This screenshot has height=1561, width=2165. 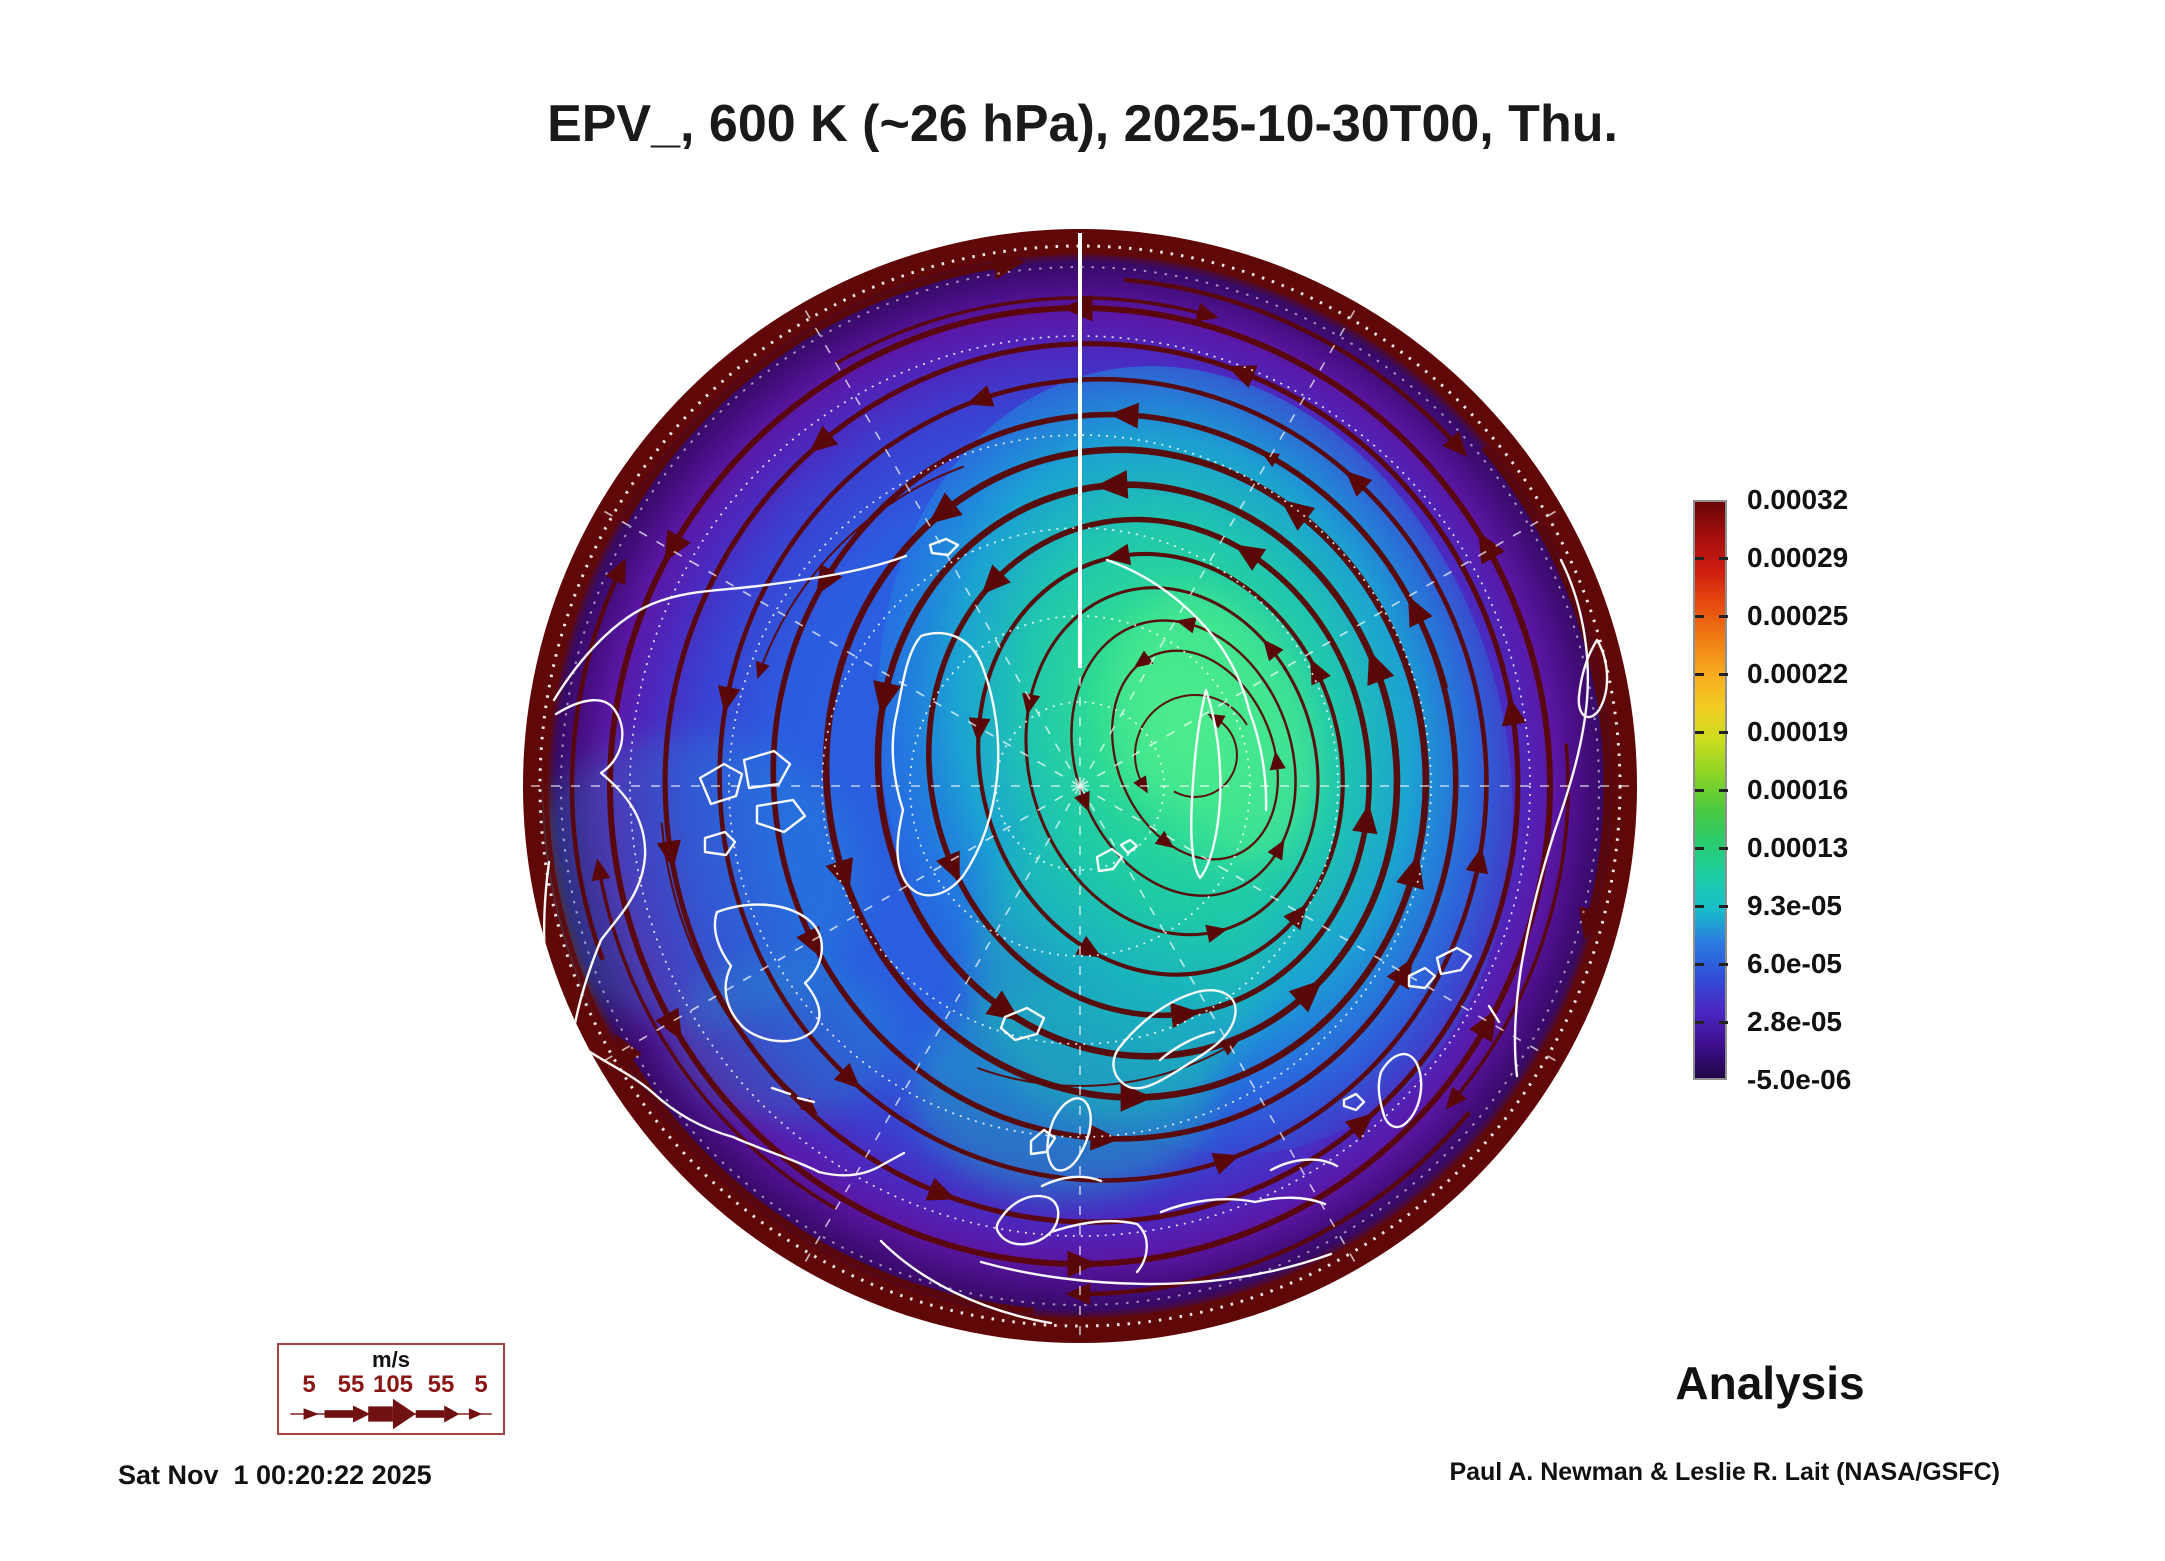 I want to click on colorbar-tick-label: 2.8e-05, so click(x=1794, y=1021).